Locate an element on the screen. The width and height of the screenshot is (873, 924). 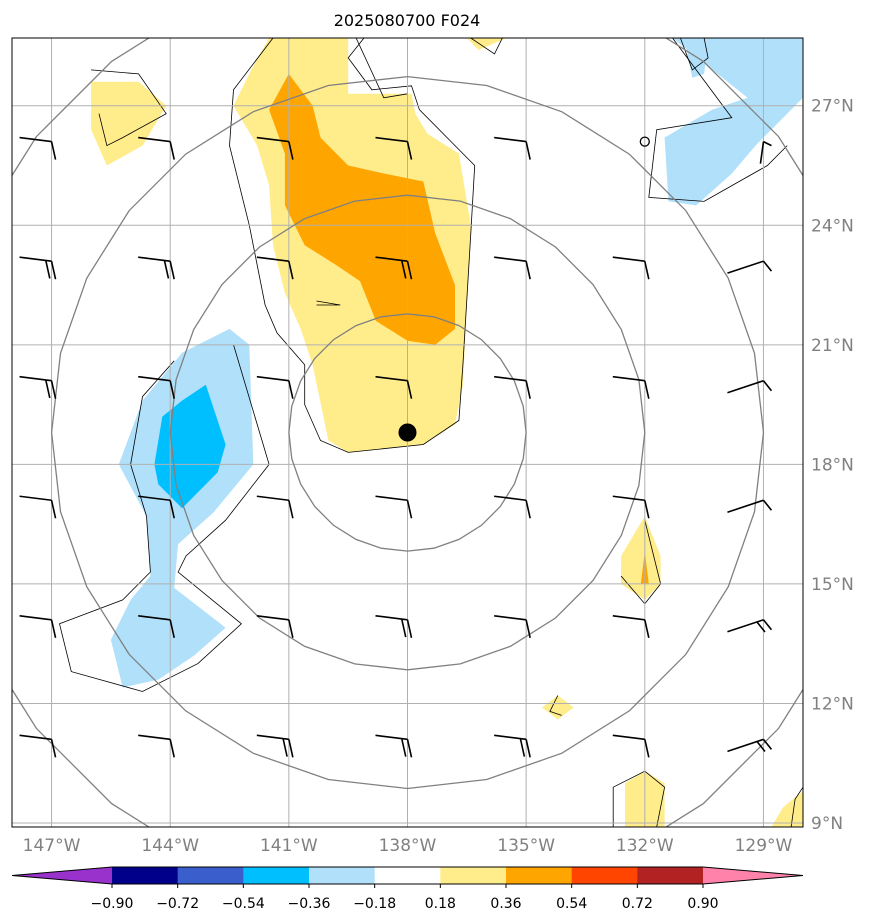
x-tick-label: 129°W is located at coordinates (764, 846).